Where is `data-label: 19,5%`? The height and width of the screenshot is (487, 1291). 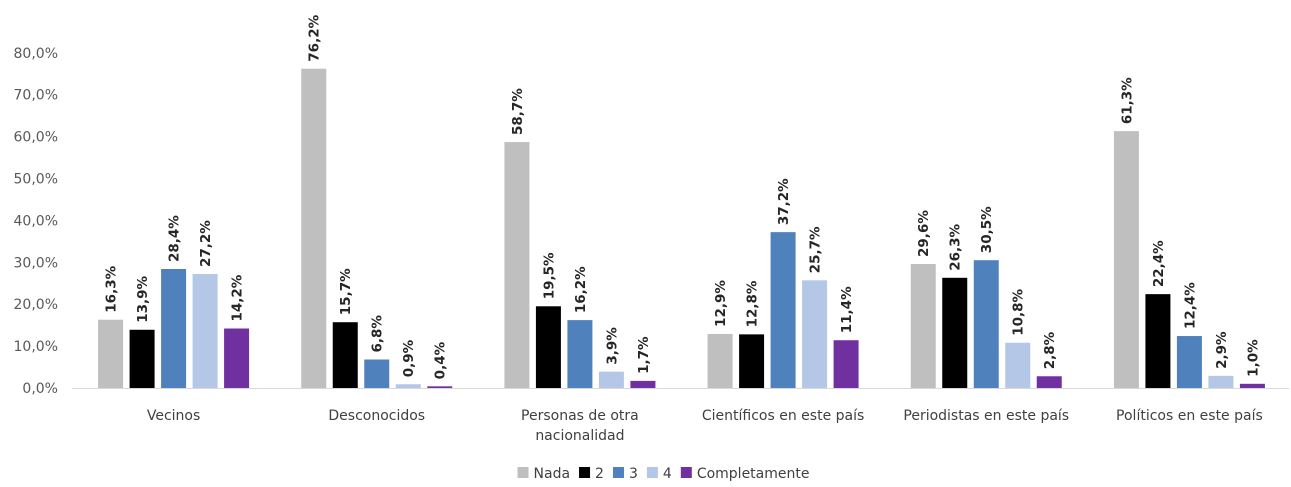
data-label: 19,5% is located at coordinates (549, 275).